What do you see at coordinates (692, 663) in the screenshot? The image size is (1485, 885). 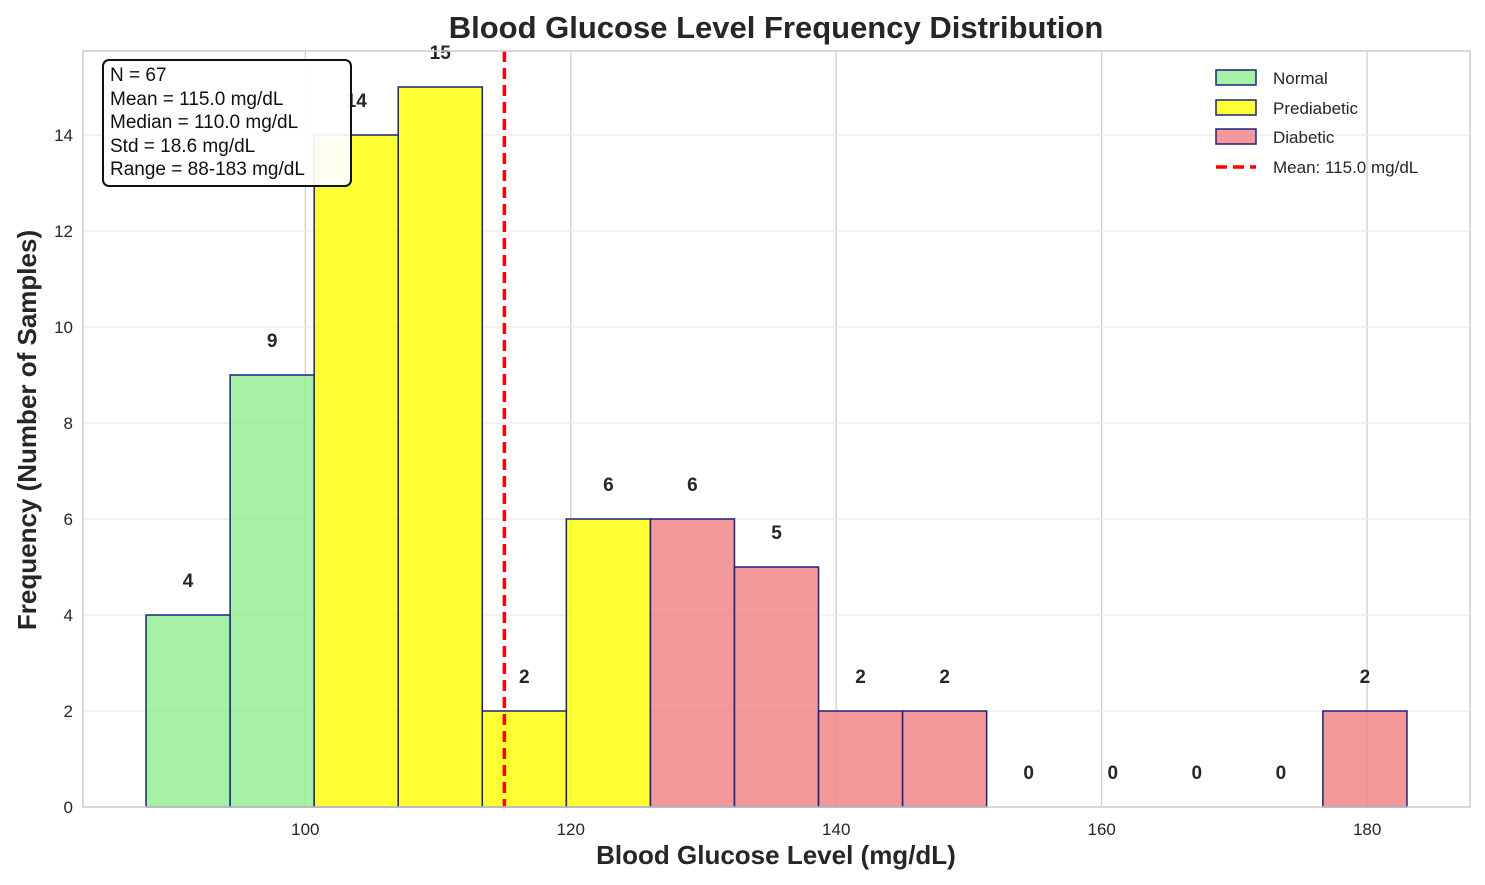 I see `histogram-bar-7-diabetic` at bounding box center [692, 663].